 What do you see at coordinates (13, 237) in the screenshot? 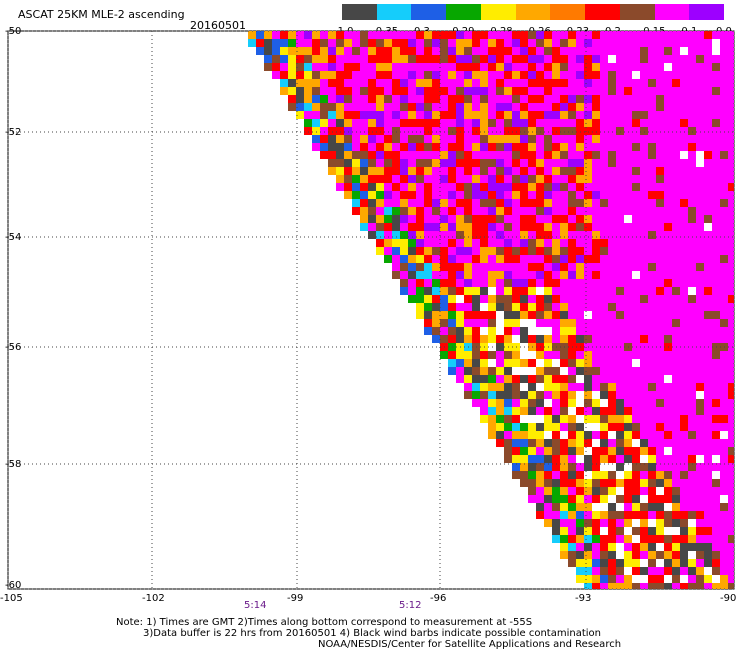
I see `lat-label: -54` at bounding box center [13, 237].